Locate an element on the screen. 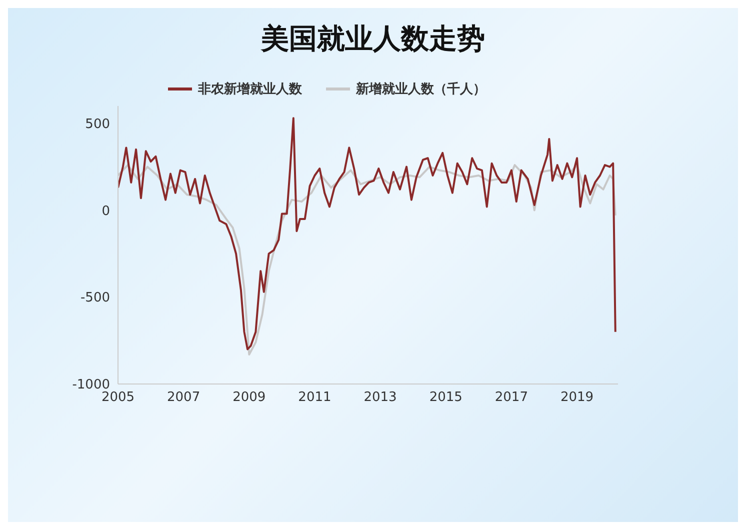  x-tick-label: 2015 is located at coordinates (445, 398).